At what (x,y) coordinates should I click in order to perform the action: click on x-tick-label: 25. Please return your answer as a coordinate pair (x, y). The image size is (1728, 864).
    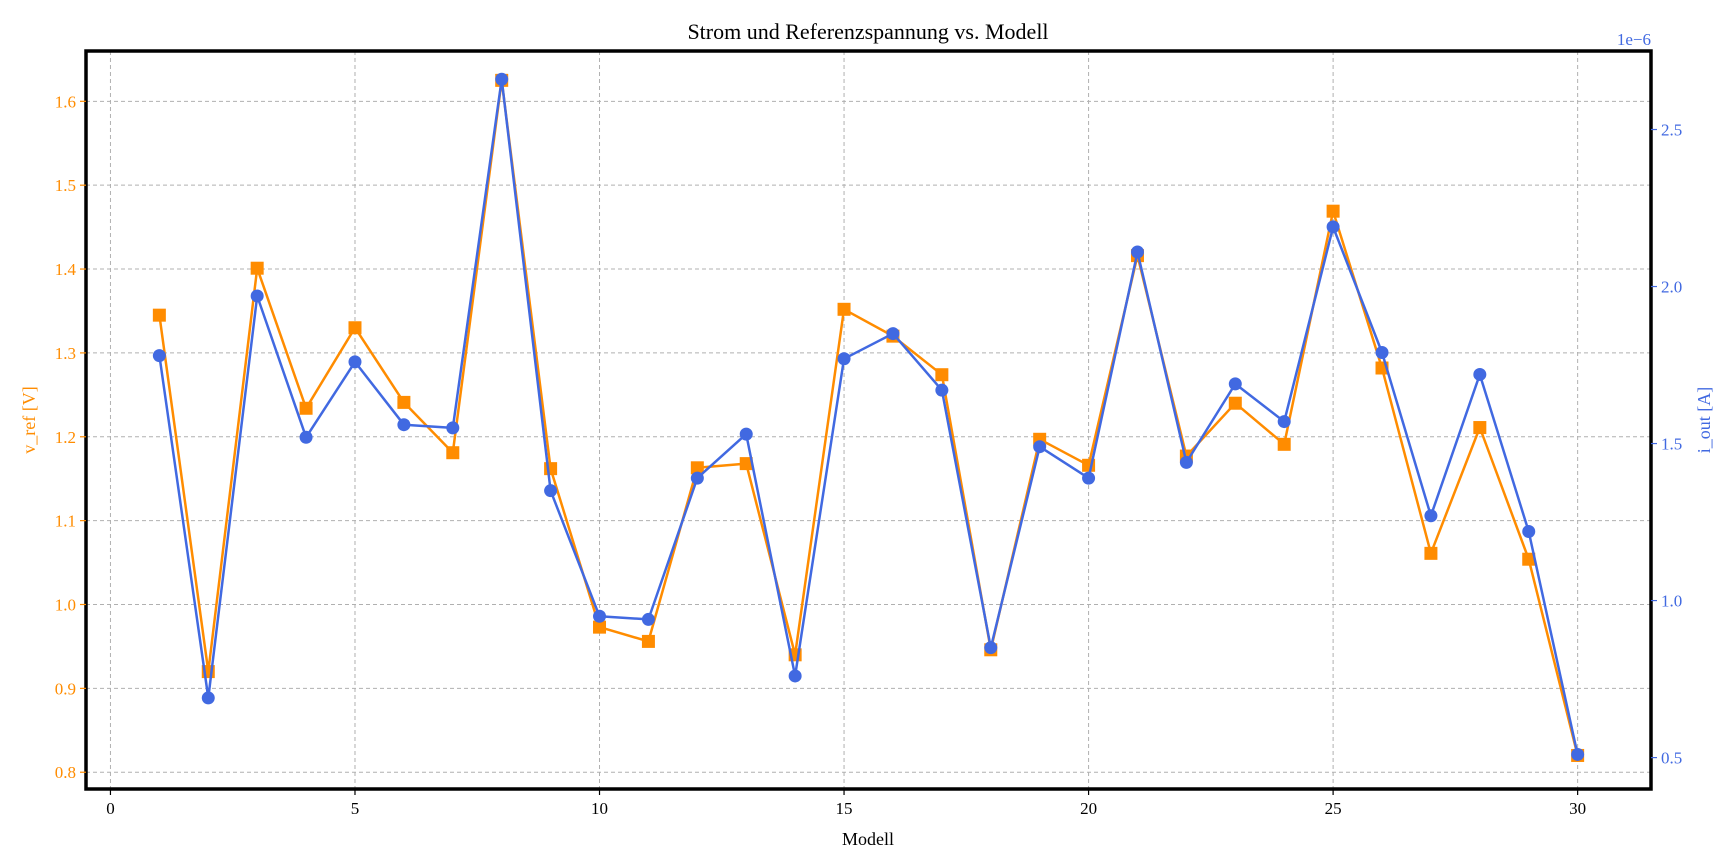
    Looking at the image, I should click on (1333, 808).